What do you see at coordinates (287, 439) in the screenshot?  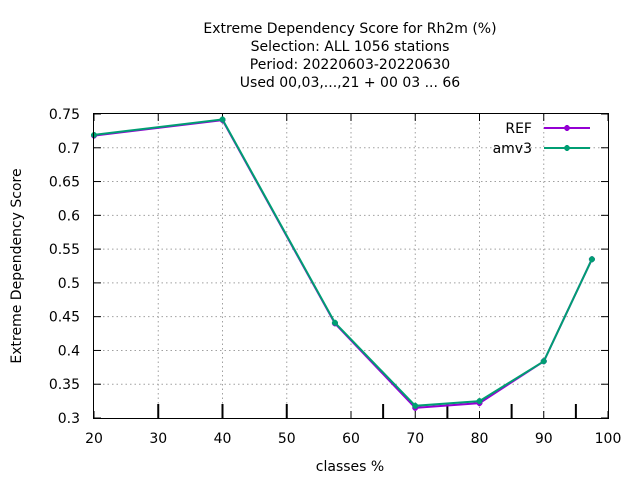 I see `x-tick-label: 50` at bounding box center [287, 439].